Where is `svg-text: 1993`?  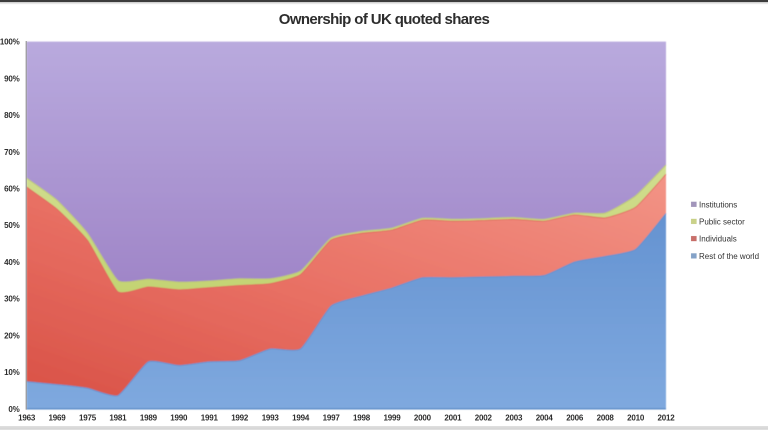
svg-text: 1993 is located at coordinates (271, 418).